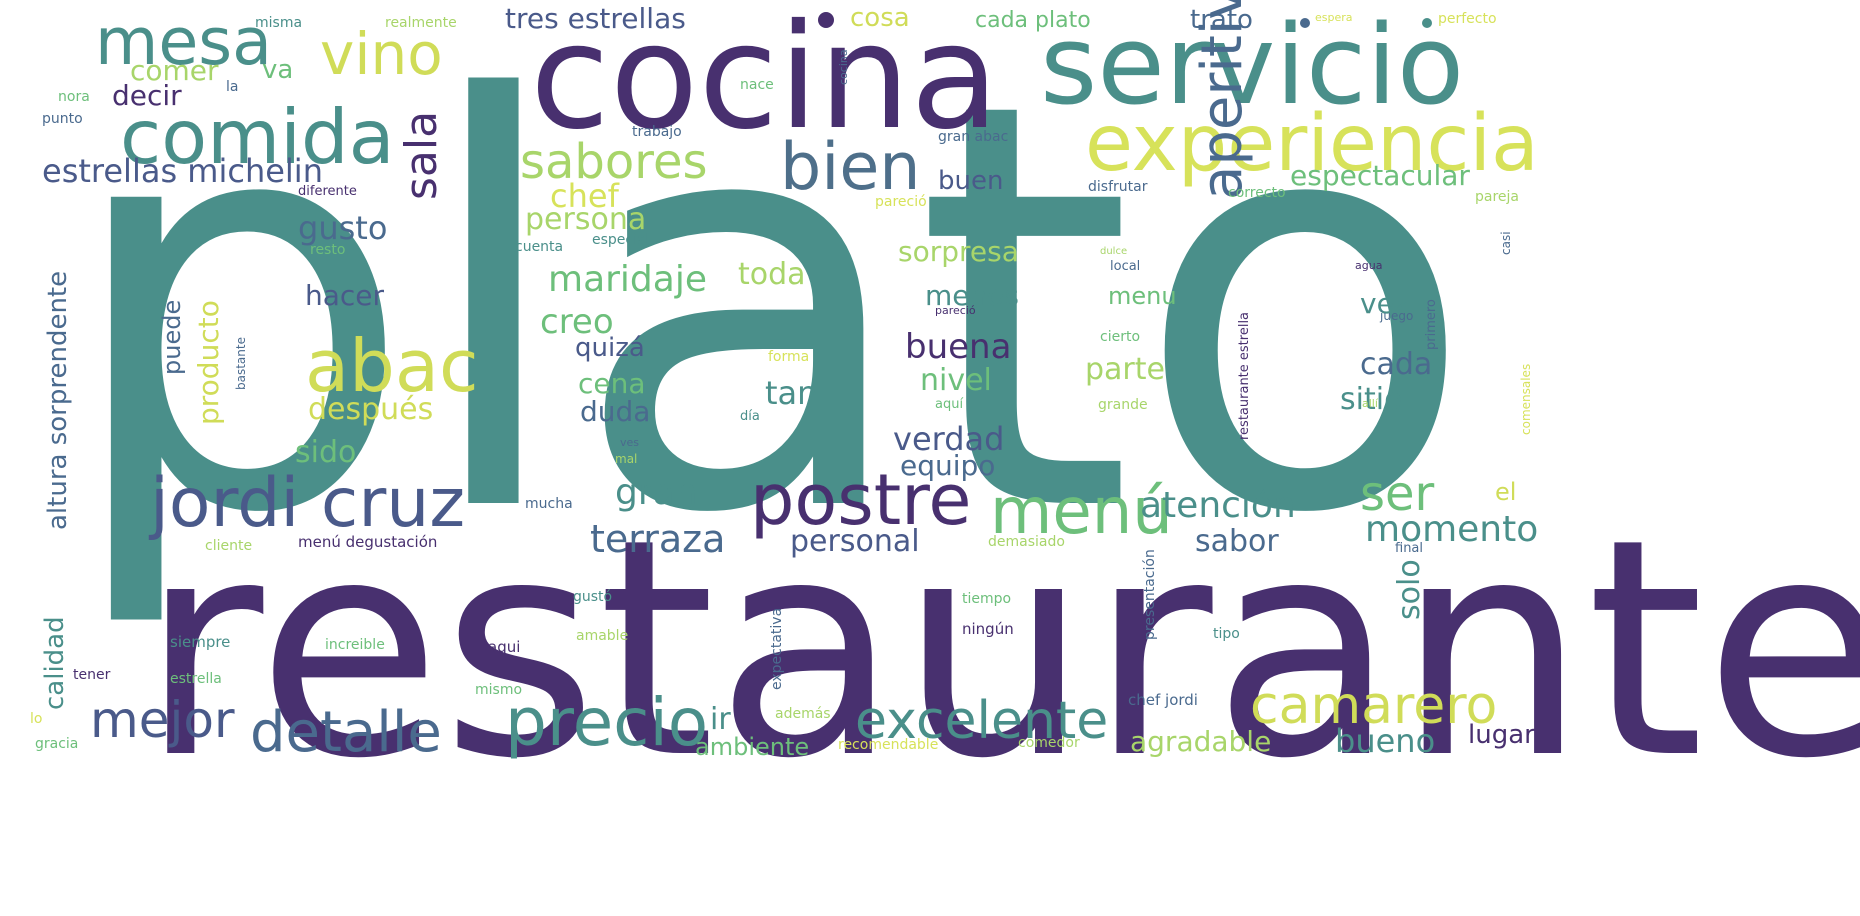 The height and width of the screenshot is (916, 1860). What do you see at coordinates (1526, 399) in the screenshot?
I see `word-cloud-word: comensales` at bounding box center [1526, 399].